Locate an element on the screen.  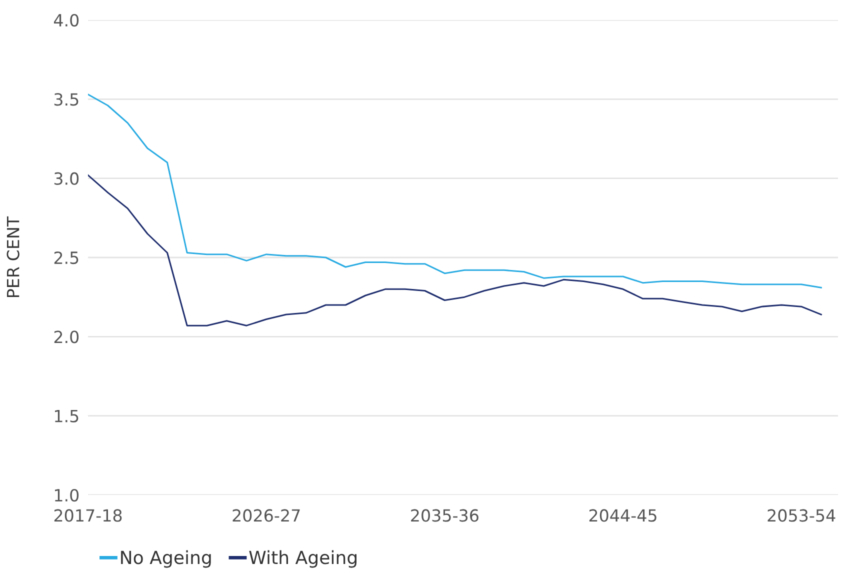
y-tick-label: 1.5 is located at coordinates (66, 416).